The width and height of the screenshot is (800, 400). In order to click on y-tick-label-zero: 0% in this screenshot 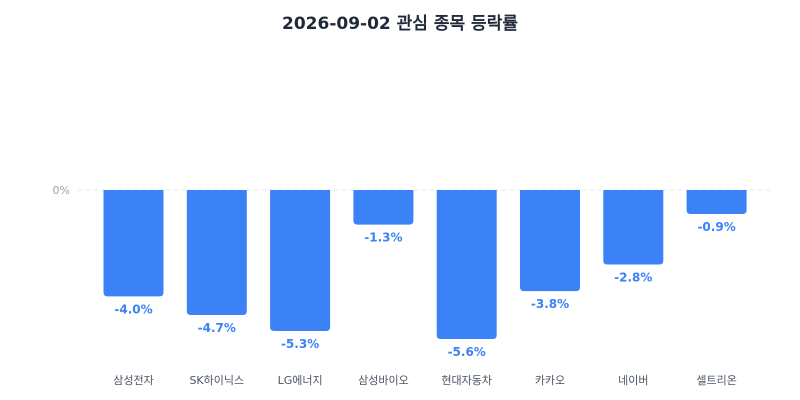, I will do `click(61, 190)`.